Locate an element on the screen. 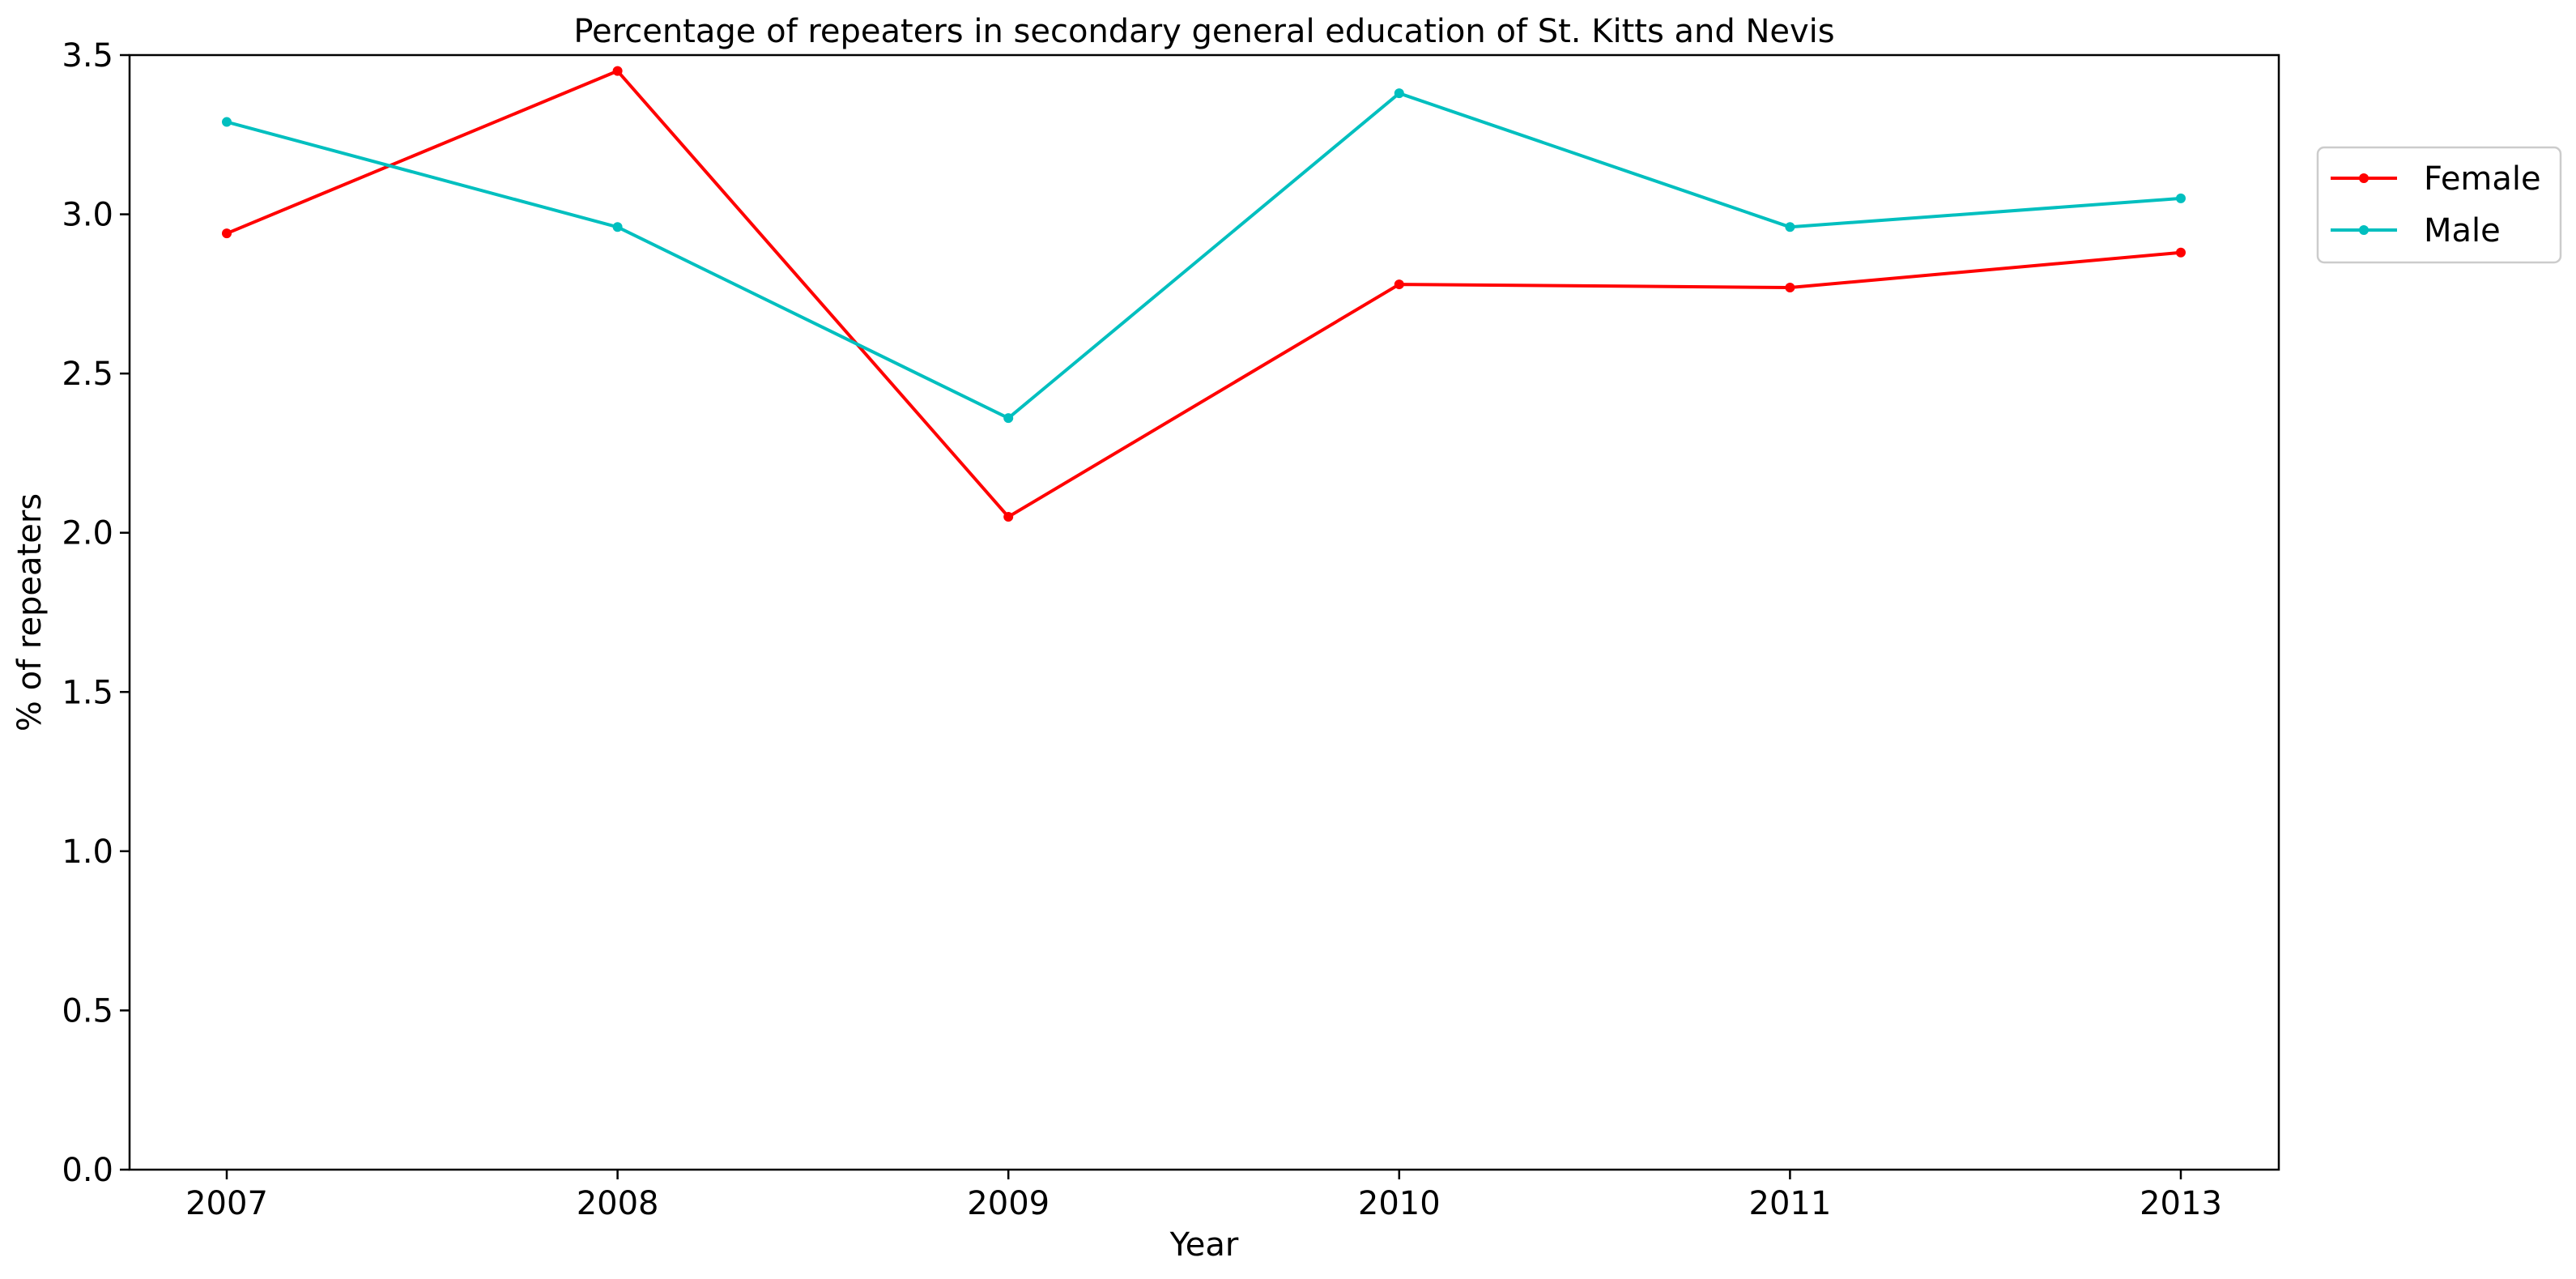 The height and width of the screenshot is (1279, 2576). x-tick-label: 2011 is located at coordinates (1790, 1203).